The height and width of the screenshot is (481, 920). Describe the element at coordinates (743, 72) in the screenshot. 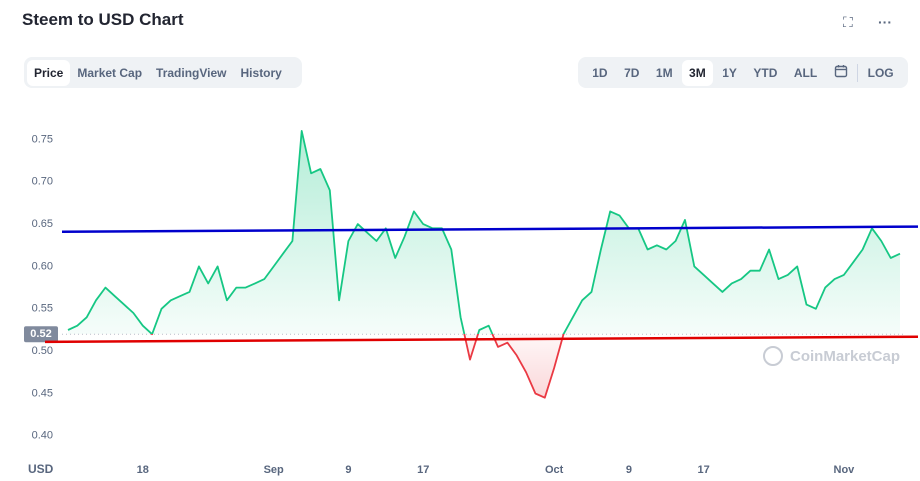

I see `range-bar: 1D 7D 1M 3M 1Y YTD ALL LOG` at that location.